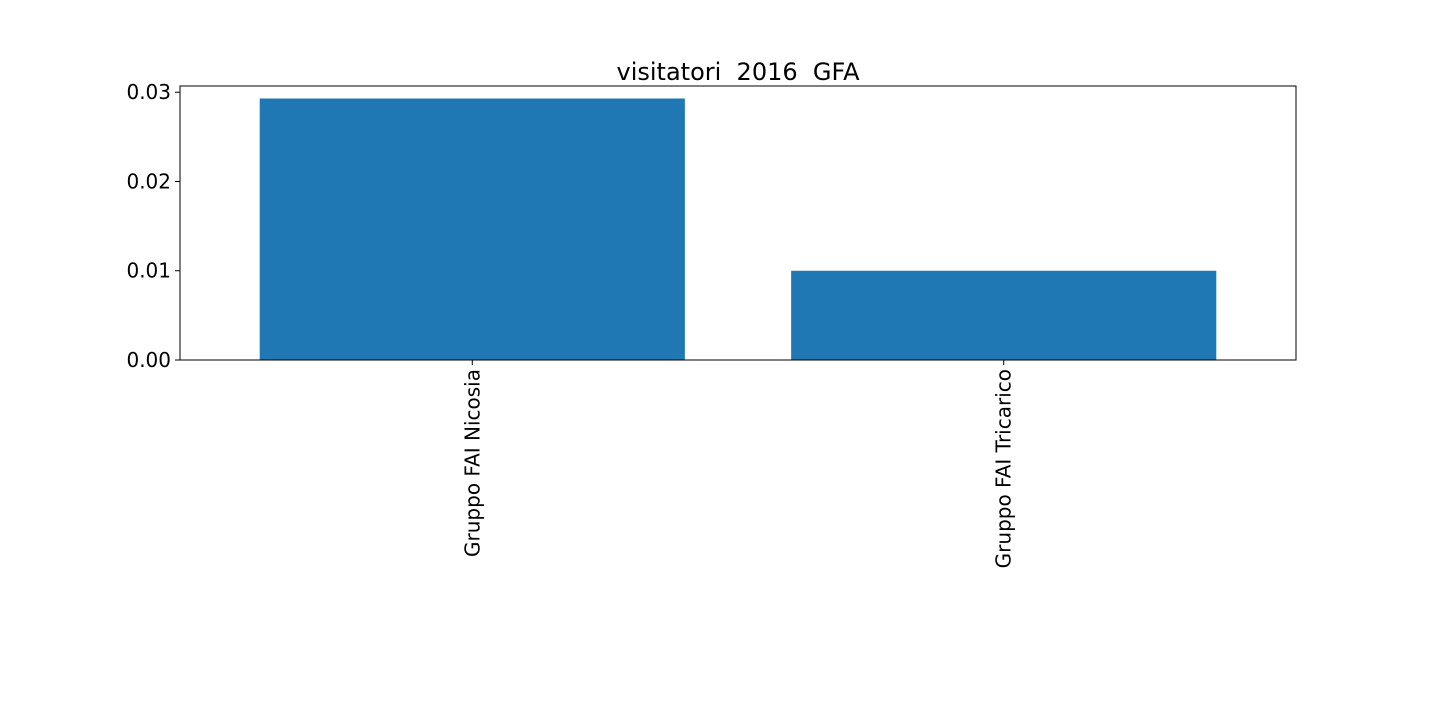  What do you see at coordinates (148, 92) in the screenshot?
I see `y-tick-label: 0.03` at bounding box center [148, 92].